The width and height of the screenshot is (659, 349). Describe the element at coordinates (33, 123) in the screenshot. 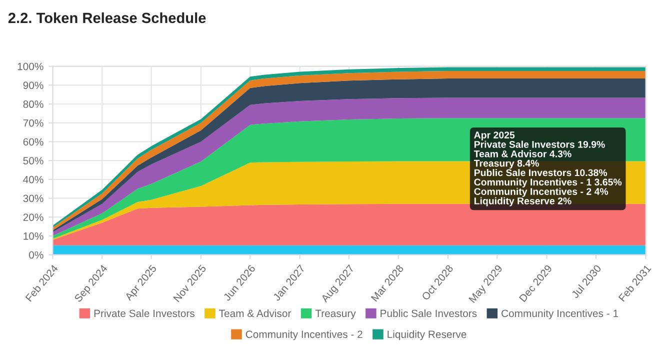

I see `y-tick-label: 70%` at that location.